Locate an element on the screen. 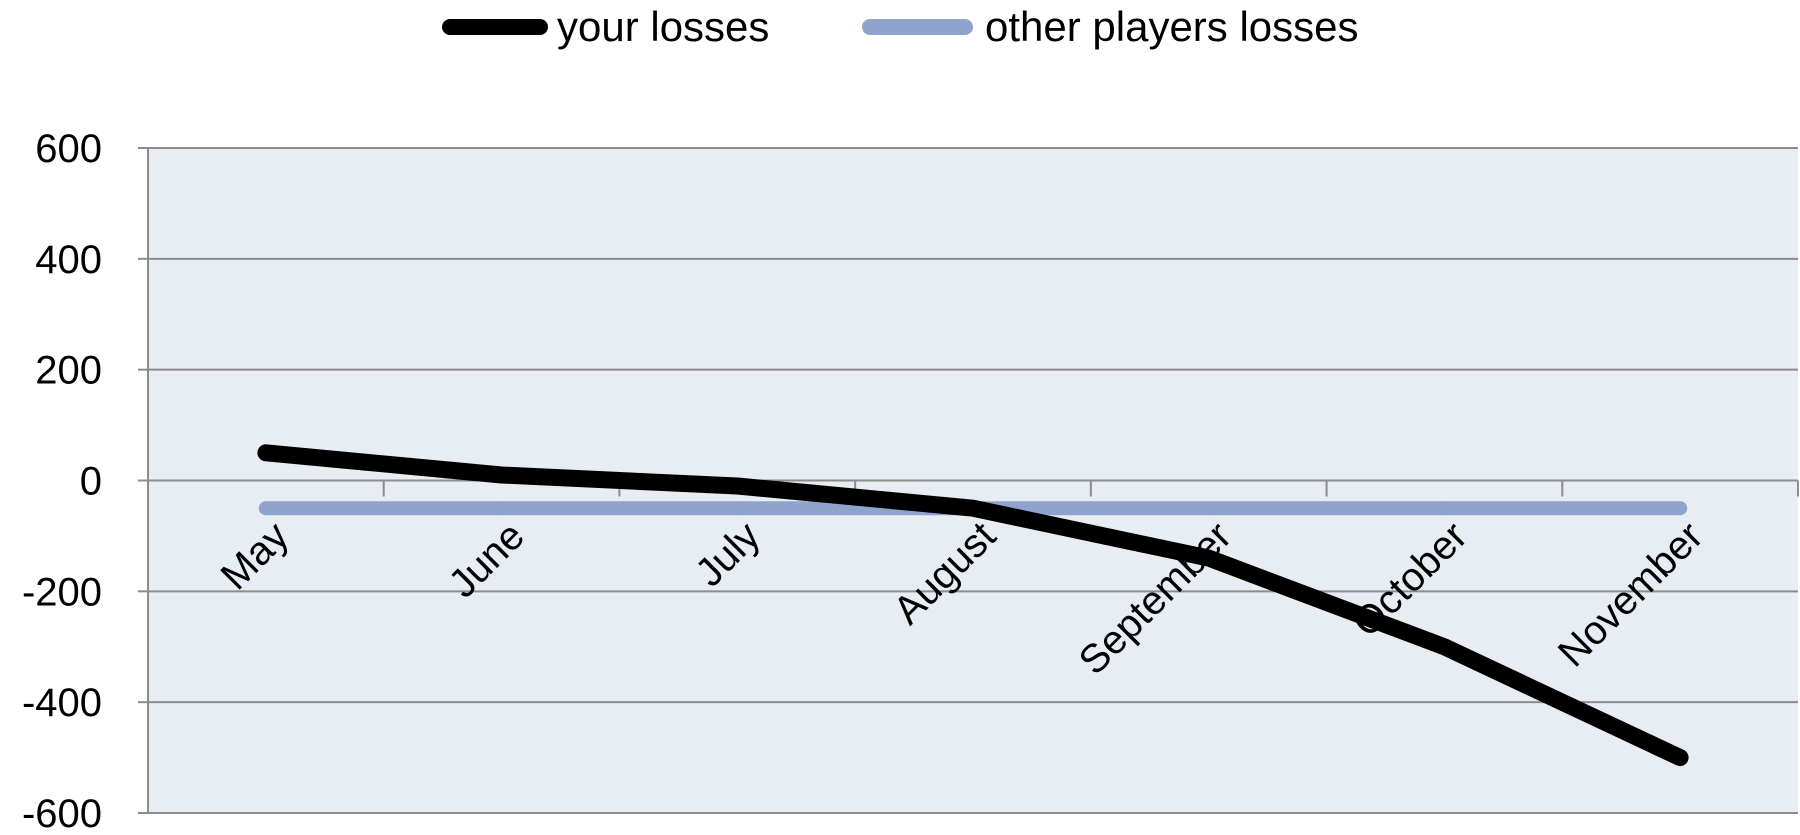  y-tick-label: 0 is located at coordinates (91, 482).